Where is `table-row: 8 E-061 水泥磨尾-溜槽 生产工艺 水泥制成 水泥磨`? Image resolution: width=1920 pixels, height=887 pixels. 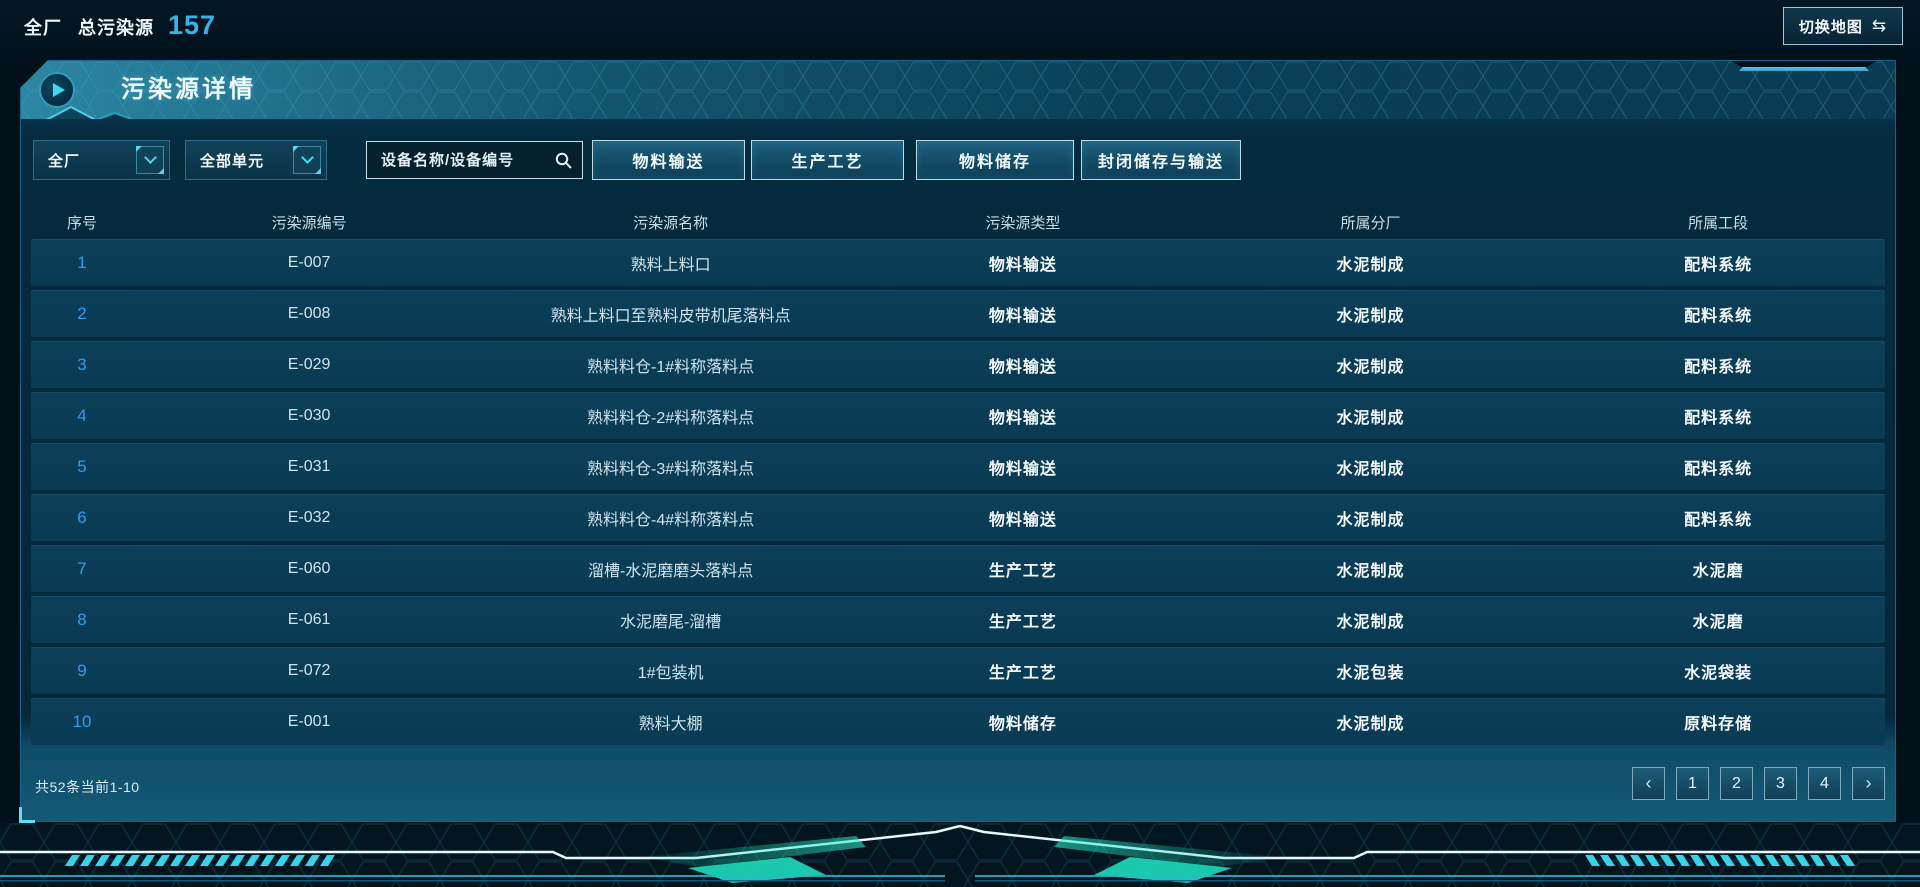 table-row: 8 E-061 水泥磨尾-溜槽 生产工艺 水泥制成 水泥磨 is located at coordinates (958, 619).